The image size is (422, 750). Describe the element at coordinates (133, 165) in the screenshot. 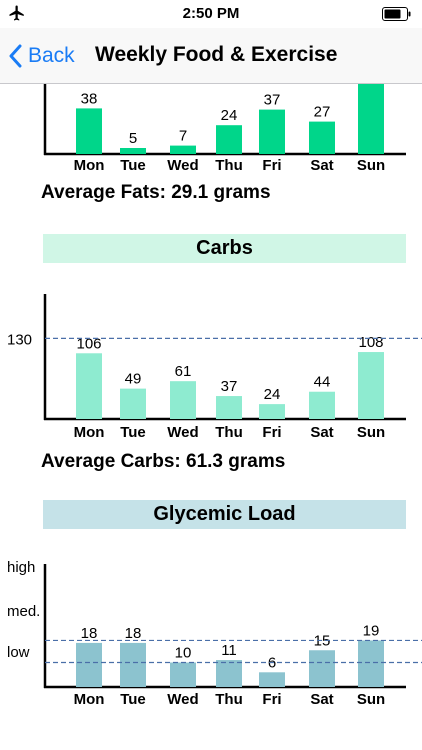

I see `fats-category-label: Tue` at that location.